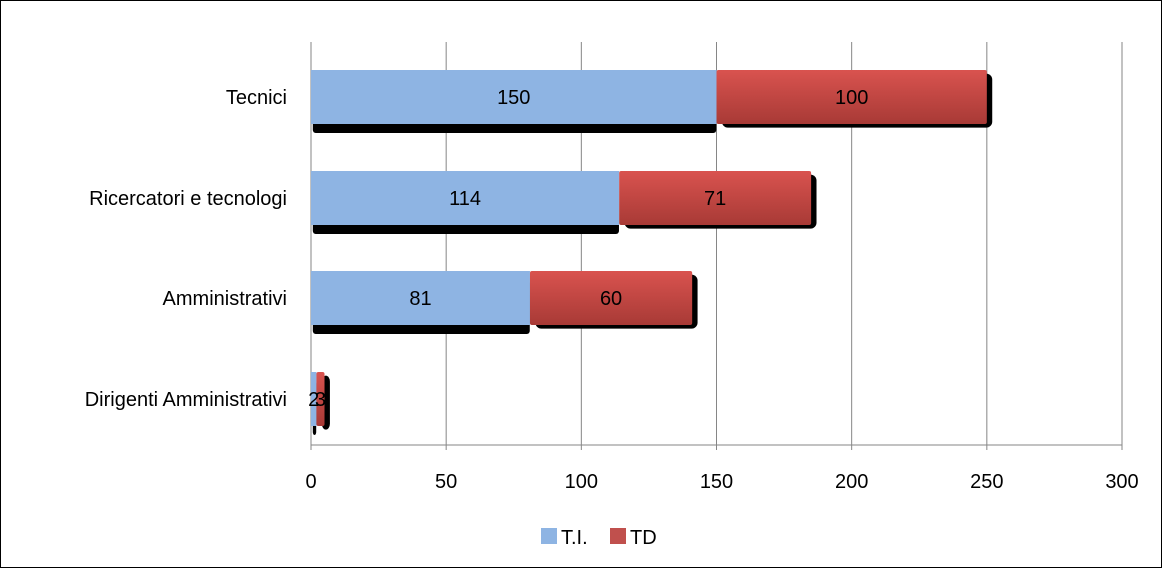 Image resolution: width=1162 pixels, height=568 pixels. Describe the element at coordinates (549, 536) in the screenshot. I see `legend-swatch-ti` at that location.